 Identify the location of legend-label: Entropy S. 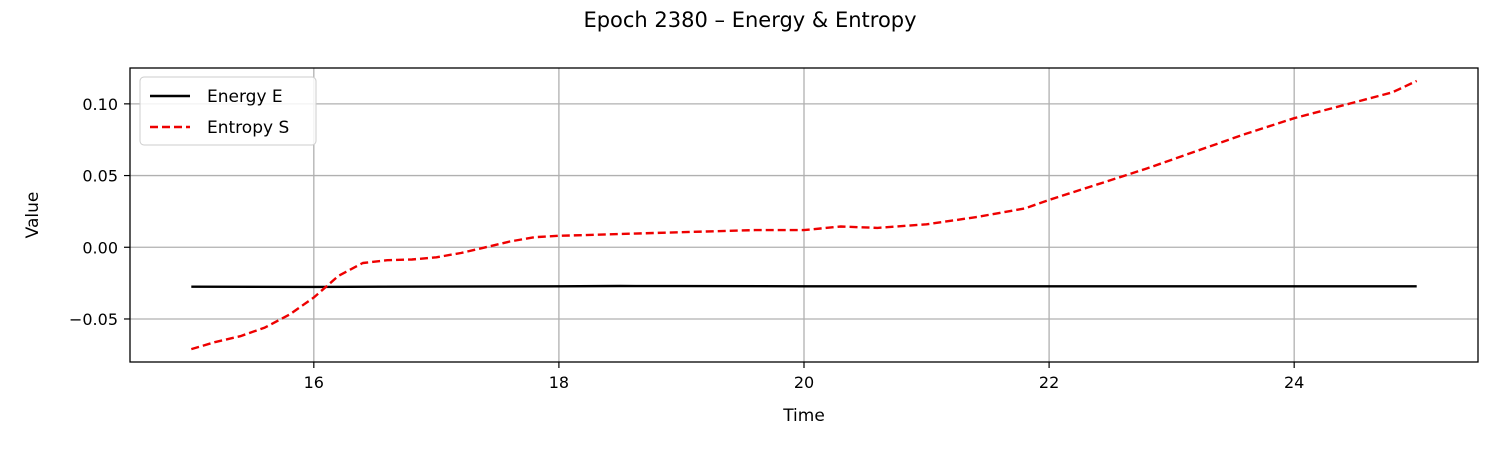
(248, 128).